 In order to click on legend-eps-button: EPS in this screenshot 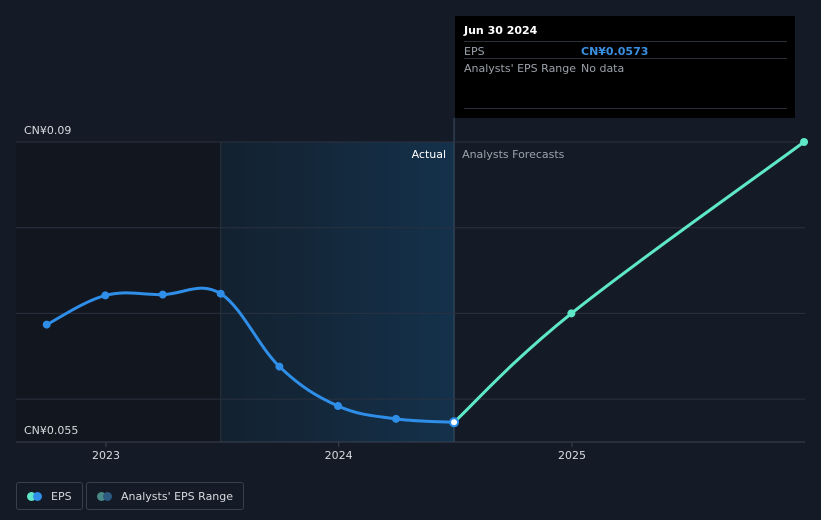, I will do `click(49, 496)`.